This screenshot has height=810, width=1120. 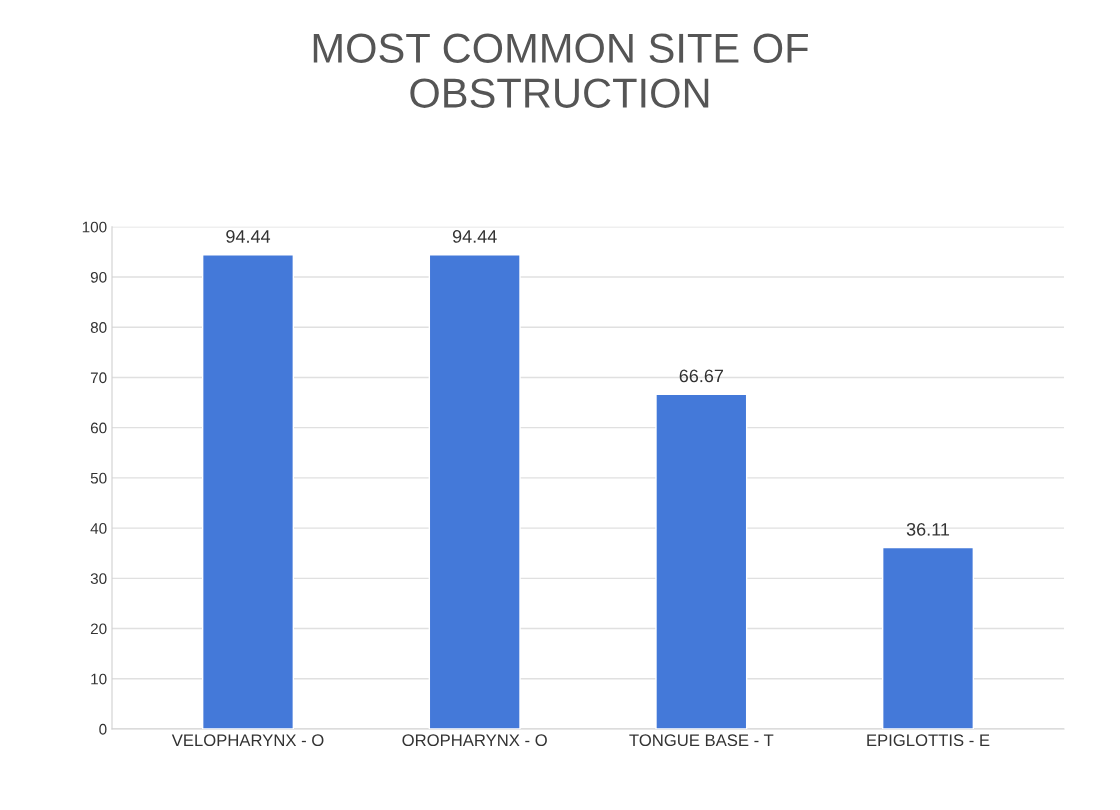 I want to click on y-tick-label: 60, so click(x=98, y=428).